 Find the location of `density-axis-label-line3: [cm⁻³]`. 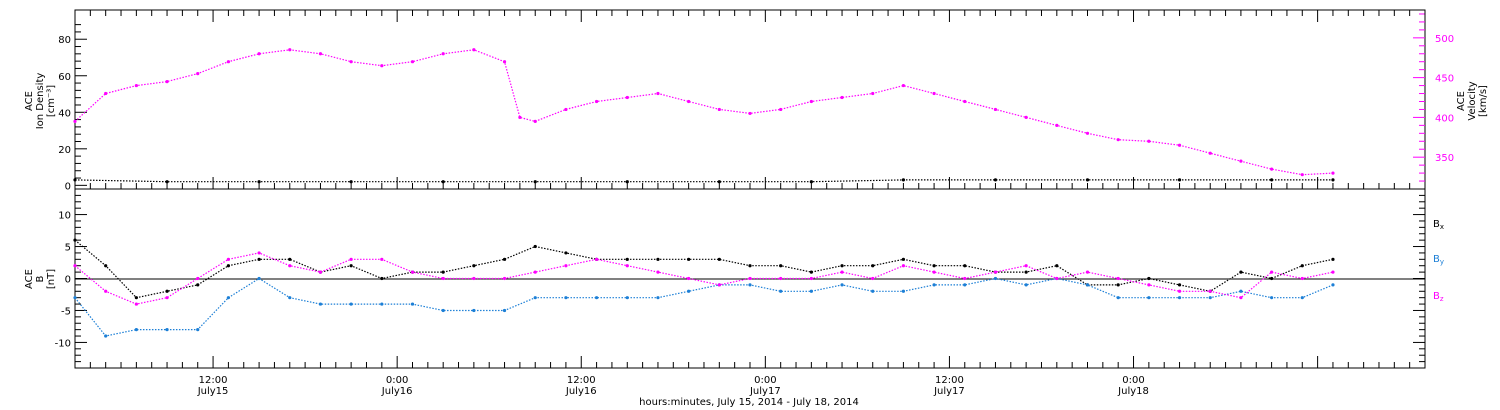

density-axis-label-line3: [cm⁻³] is located at coordinates (51, 101).